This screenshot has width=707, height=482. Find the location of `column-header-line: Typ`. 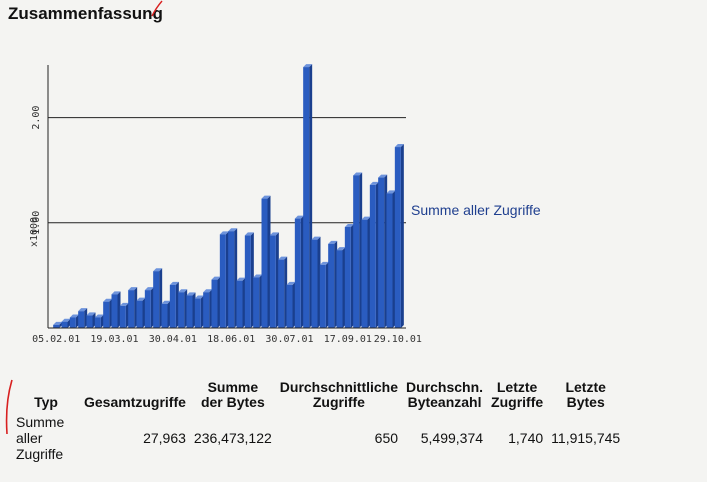

column-header-line: Typ is located at coordinates (46, 402).